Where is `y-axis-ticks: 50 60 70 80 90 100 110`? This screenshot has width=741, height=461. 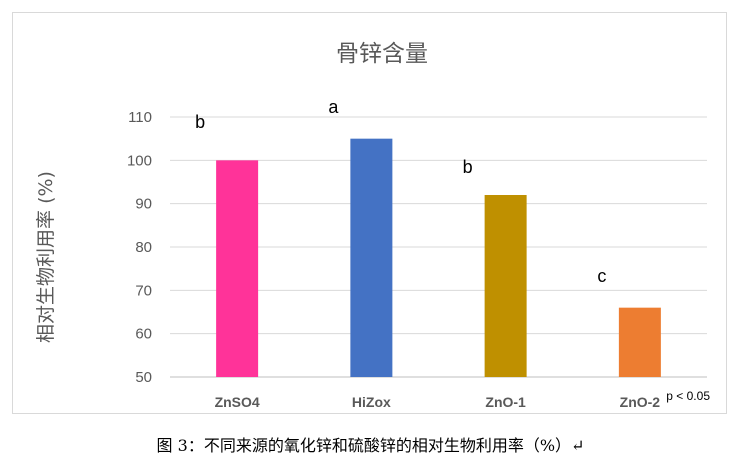 y-axis-ticks: 50 60 70 80 90 100 110 is located at coordinates (139, 247).